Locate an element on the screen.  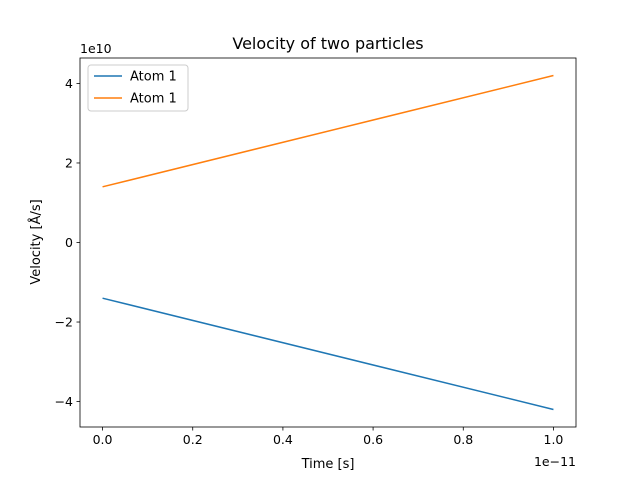
x-tick-label: 0.8 is located at coordinates (463, 439).